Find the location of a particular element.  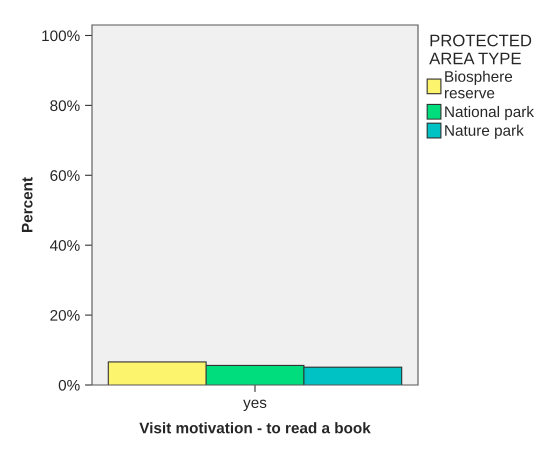

x-tick-label: yes is located at coordinates (254, 406).